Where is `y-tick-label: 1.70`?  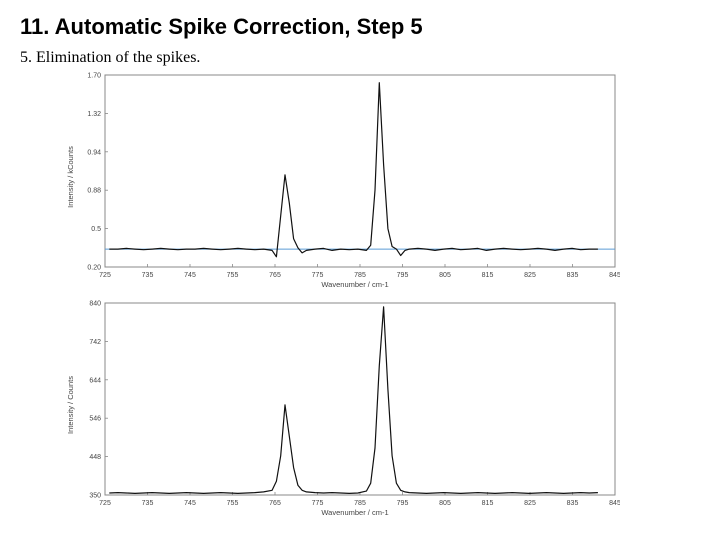
y-tick-label: 1.70 is located at coordinates (94, 76).